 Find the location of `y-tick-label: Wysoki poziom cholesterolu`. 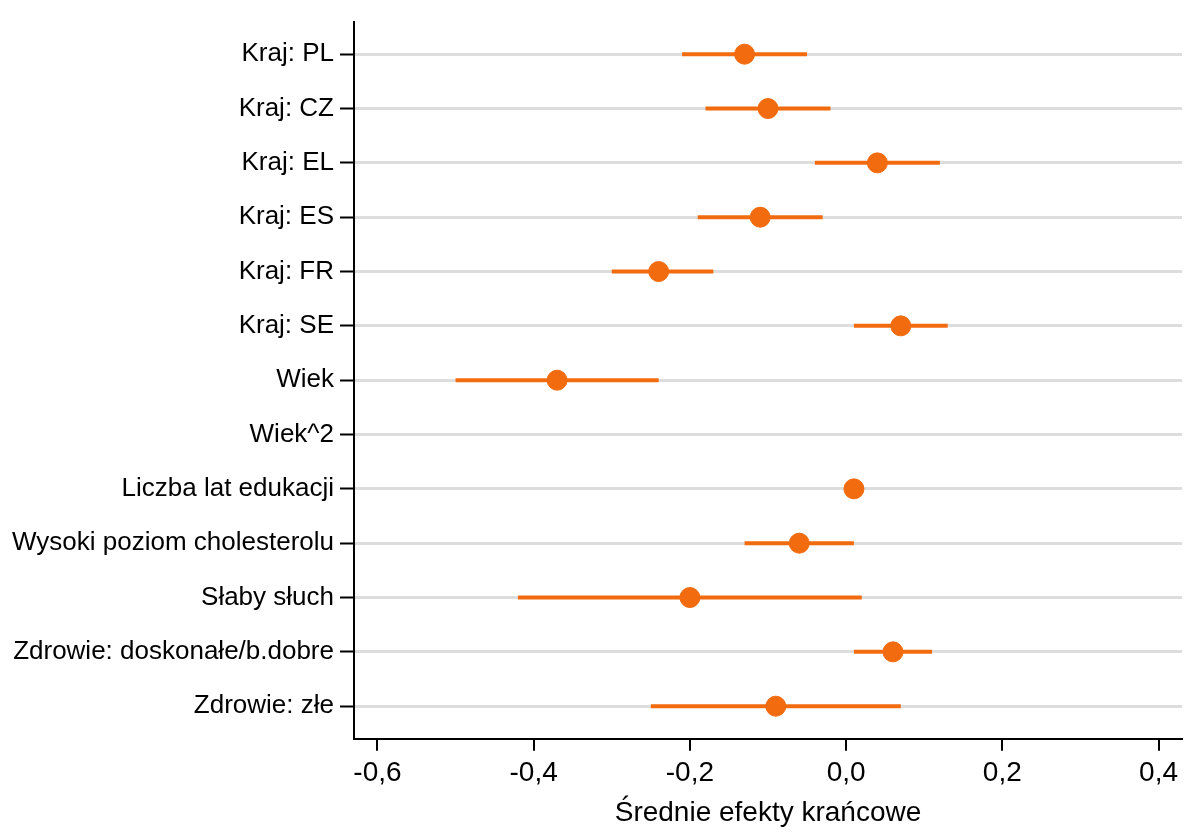

y-tick-label: Wysoki poziom cholesterolu is located at coordinates (172, 541).